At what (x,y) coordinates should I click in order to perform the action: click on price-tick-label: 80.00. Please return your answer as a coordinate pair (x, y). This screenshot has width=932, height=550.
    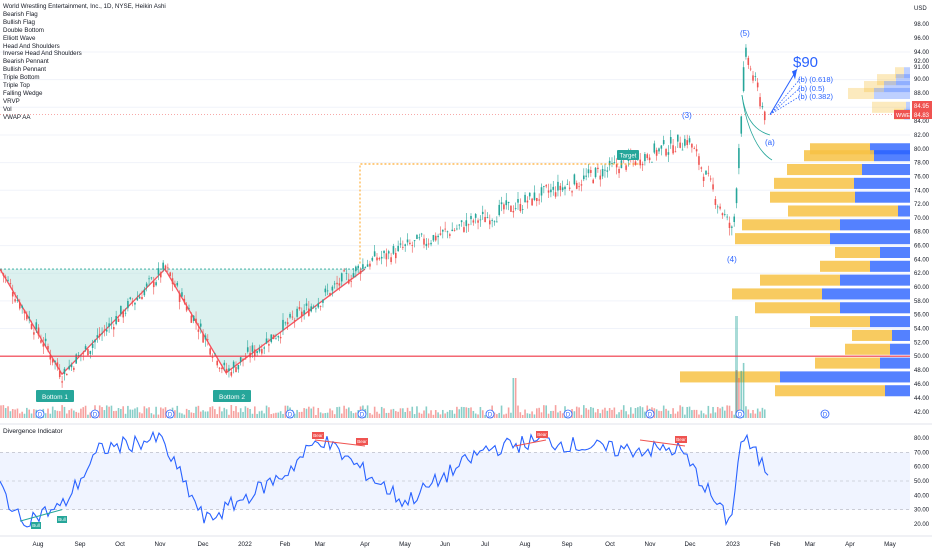
    Looking at the image, I should click on (922, 150).